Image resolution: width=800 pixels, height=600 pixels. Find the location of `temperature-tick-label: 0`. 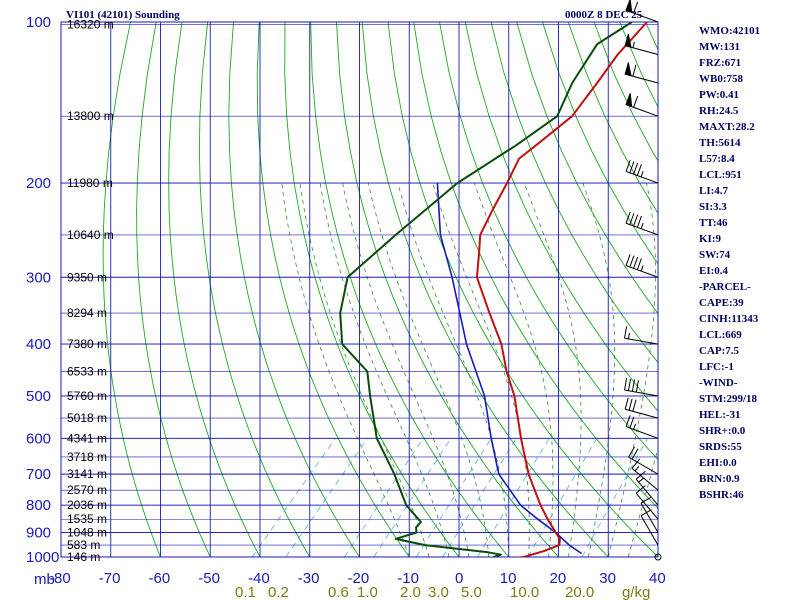

temperature-tick-label: 0 is located at coordinates (459, 578).